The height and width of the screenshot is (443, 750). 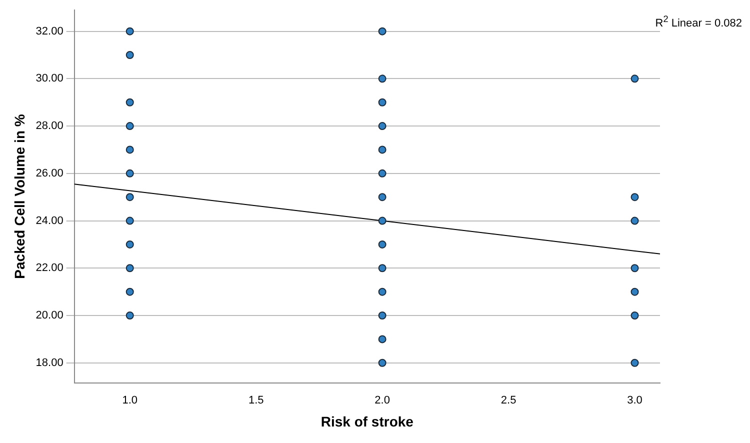 What do you see at coordinates (634, 400) in the screenshot?
I see `x-tick-label: 3.0` at bounding box center [634, 400].